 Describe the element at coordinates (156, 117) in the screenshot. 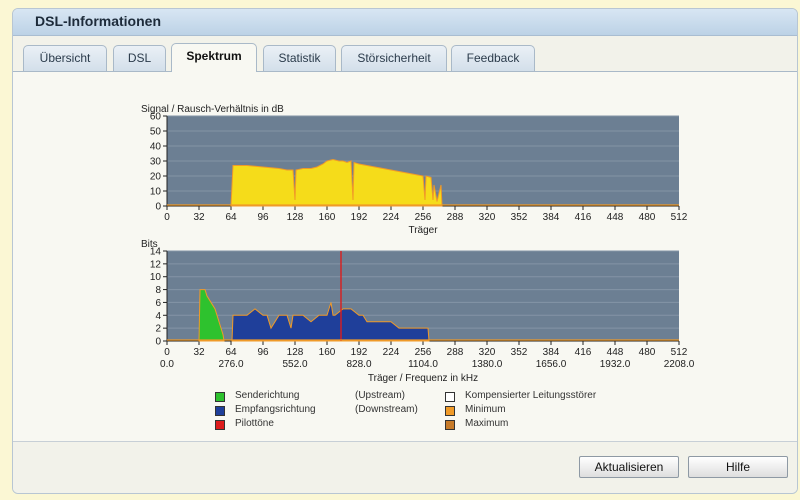

I see `snr-y-tick-label: 60` at that location.